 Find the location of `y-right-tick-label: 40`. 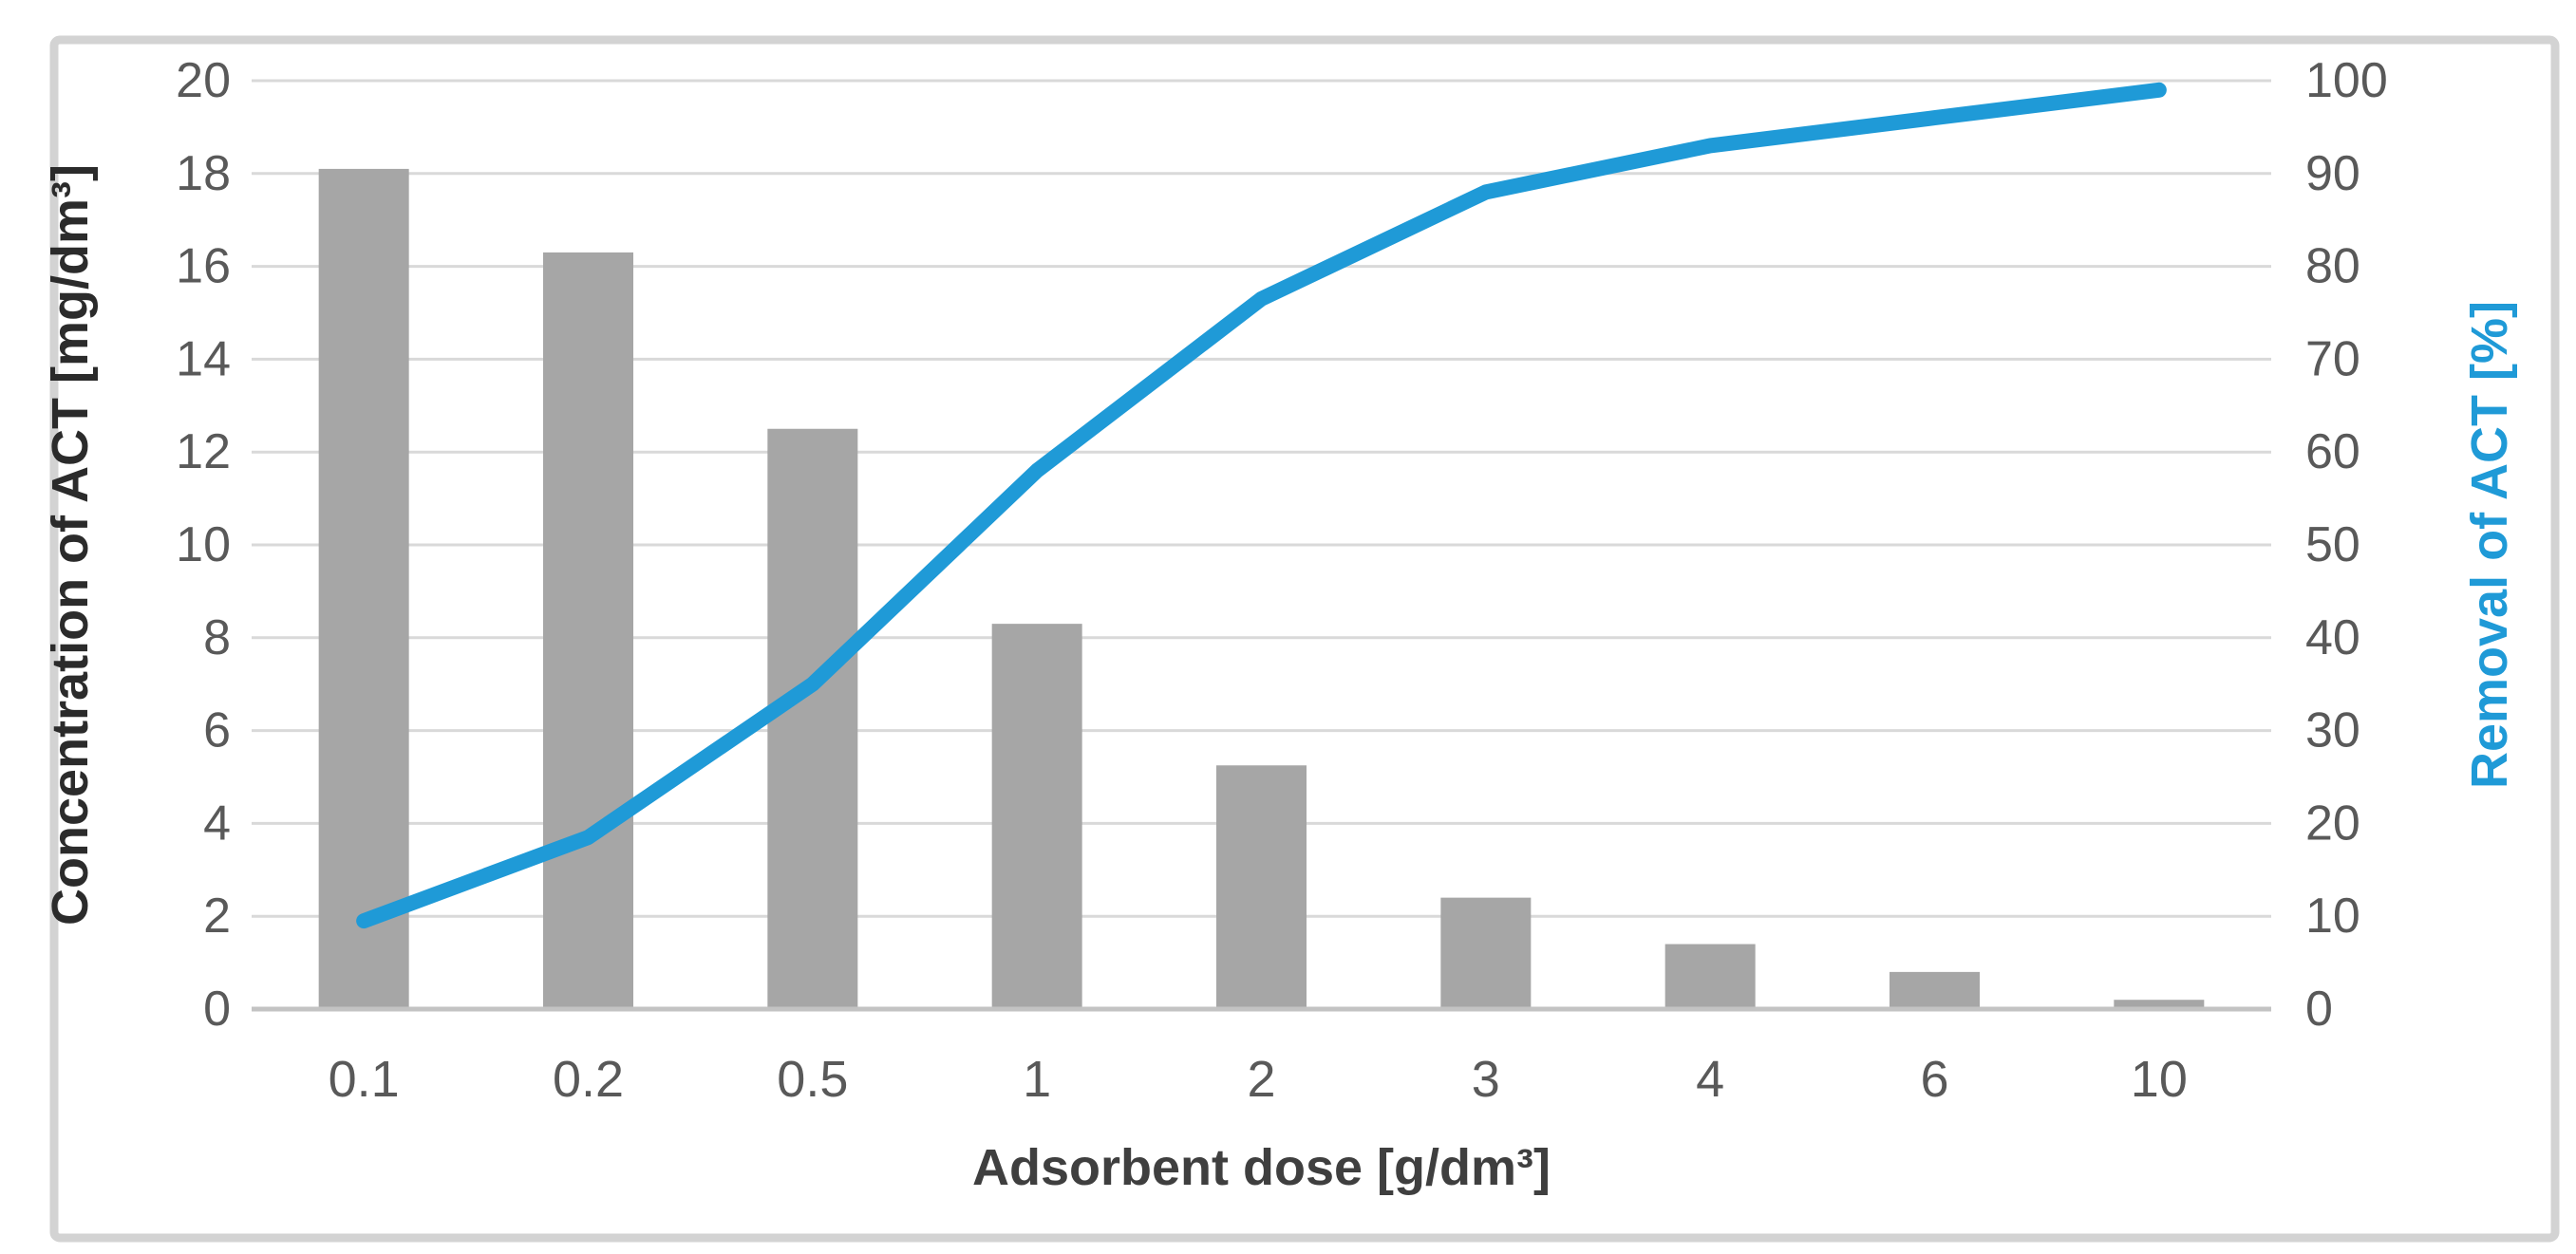

y-right-tick-label: 40 is located at coordinates (2332, 637).